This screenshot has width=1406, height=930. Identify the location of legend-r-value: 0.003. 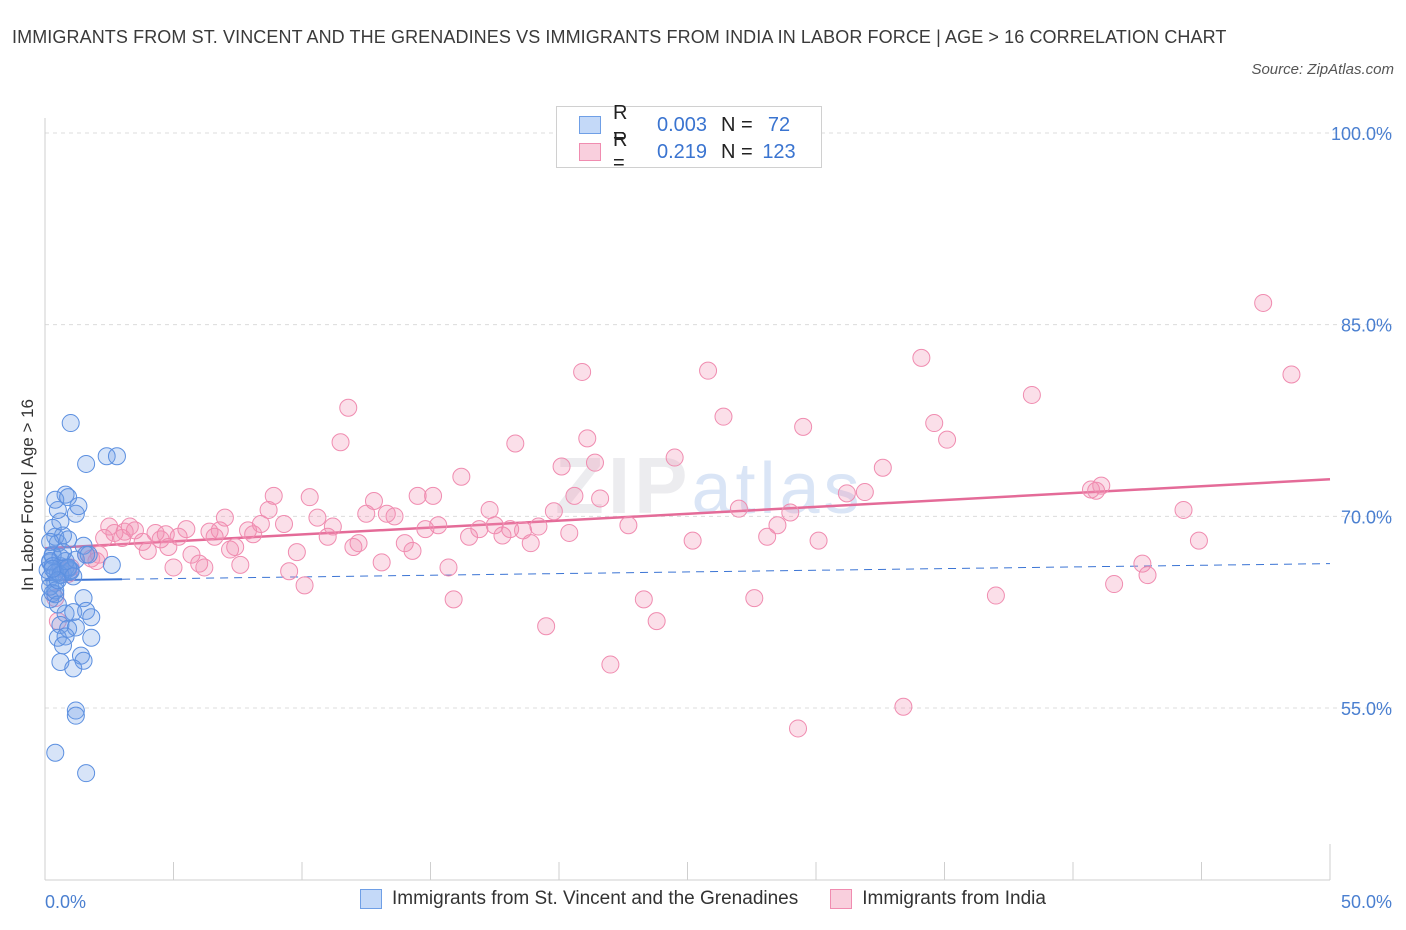
(682, 124).